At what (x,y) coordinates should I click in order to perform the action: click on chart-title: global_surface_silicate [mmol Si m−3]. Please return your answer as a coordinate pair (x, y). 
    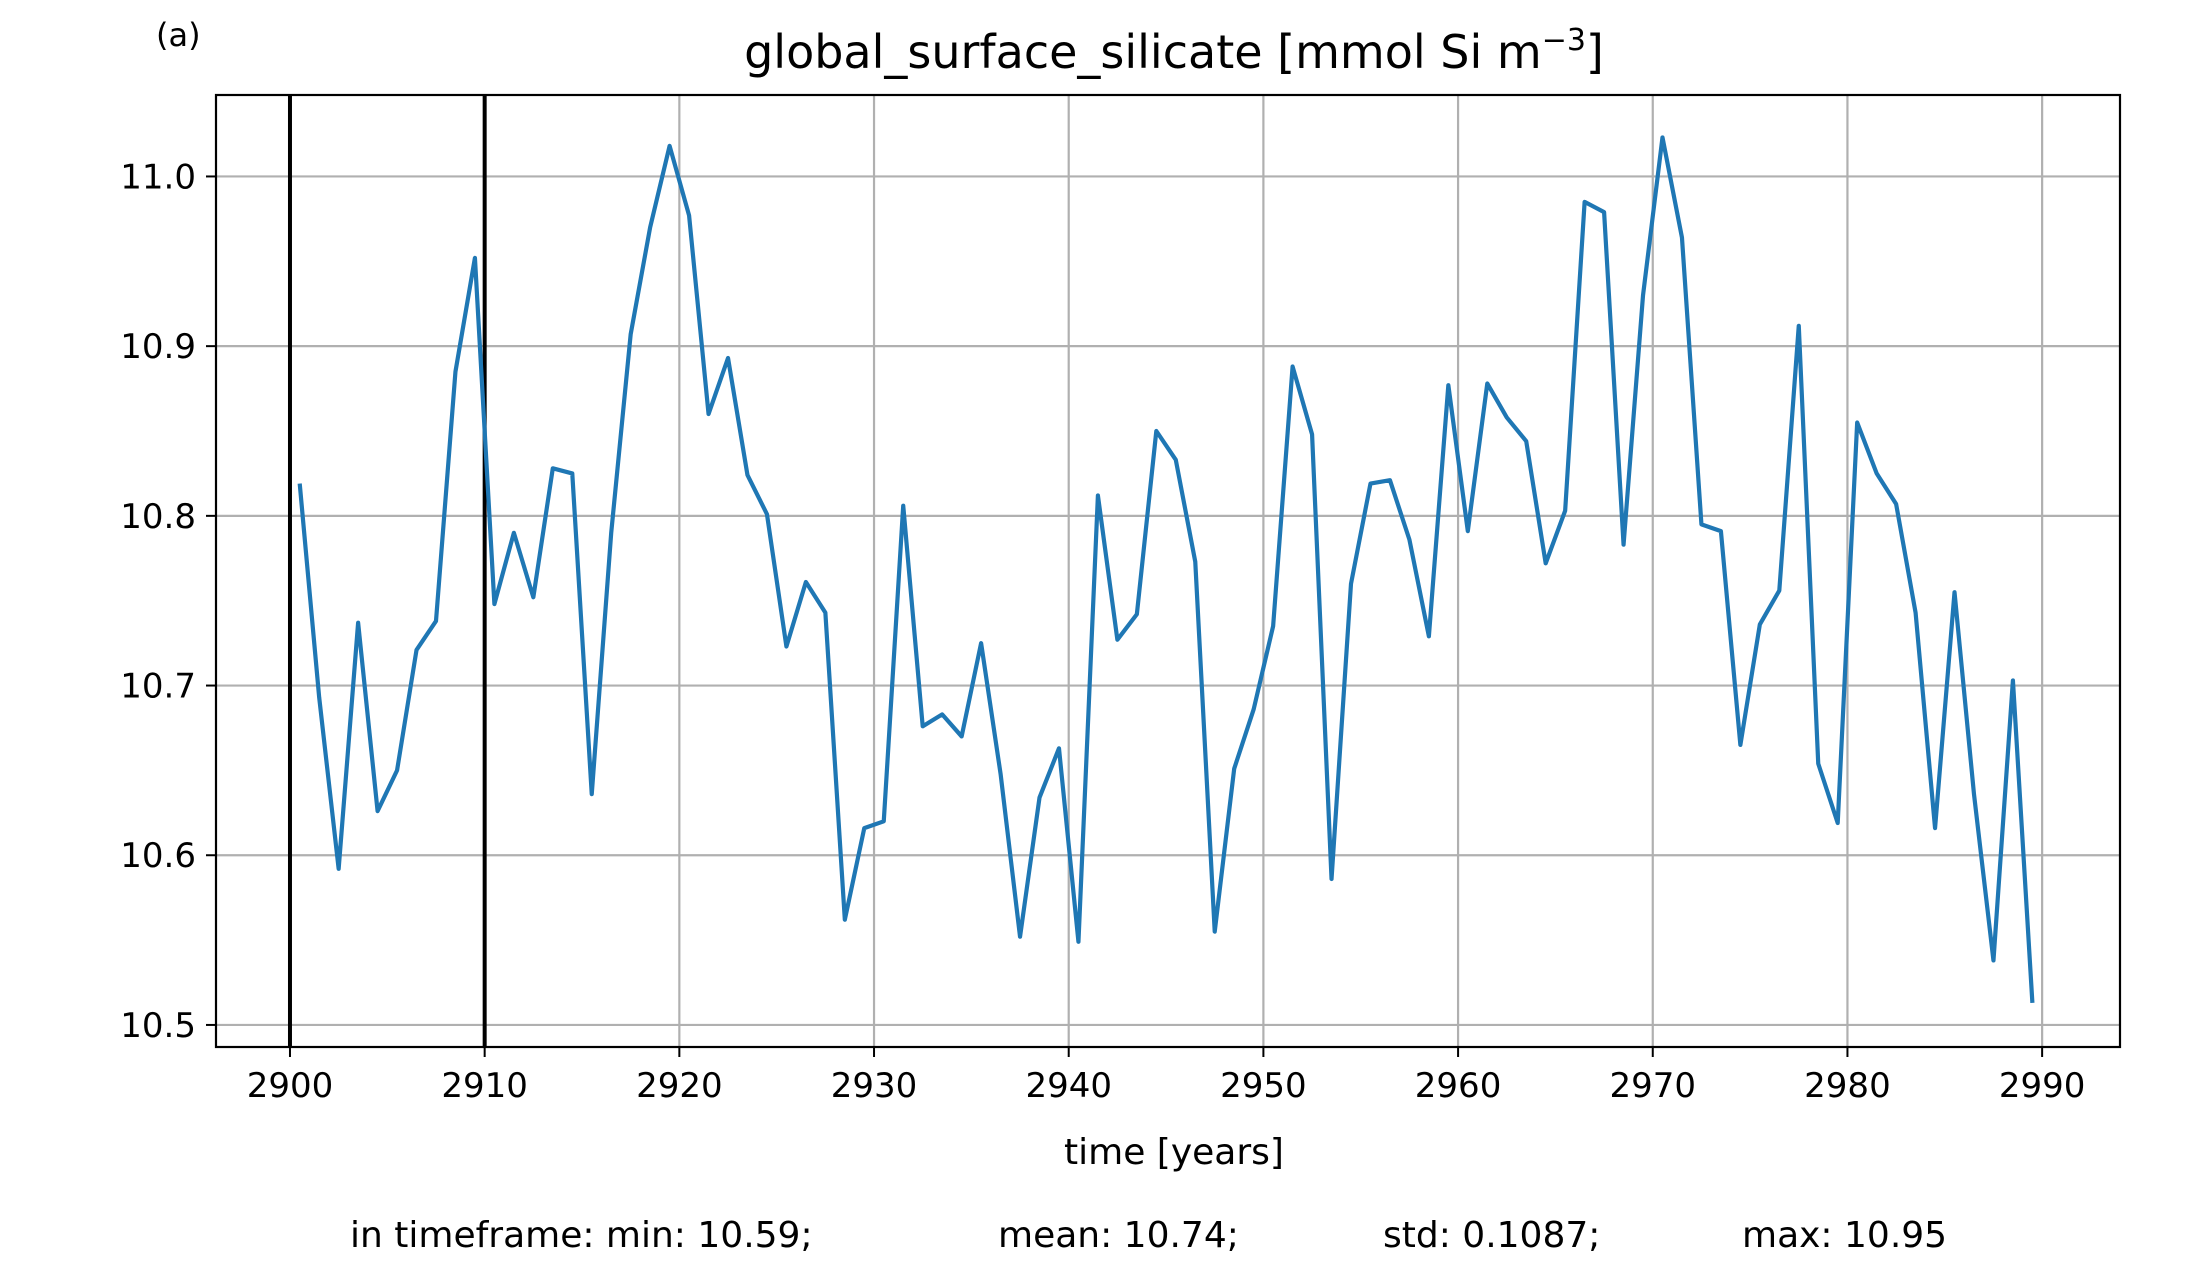
    Looking at the image, I should click on (1174, 51).